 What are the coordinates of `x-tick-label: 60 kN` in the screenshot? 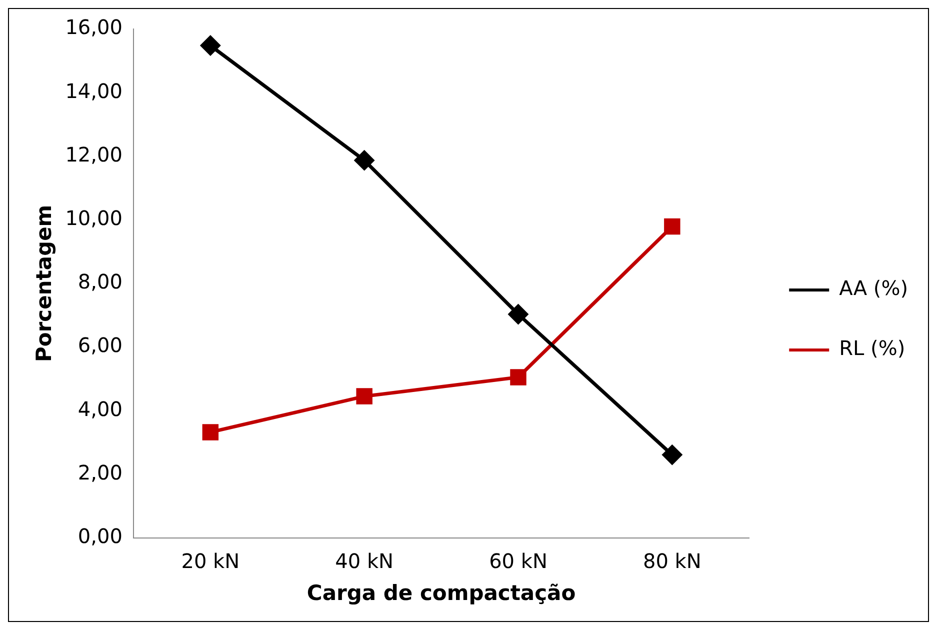 It's located at (518, 561).